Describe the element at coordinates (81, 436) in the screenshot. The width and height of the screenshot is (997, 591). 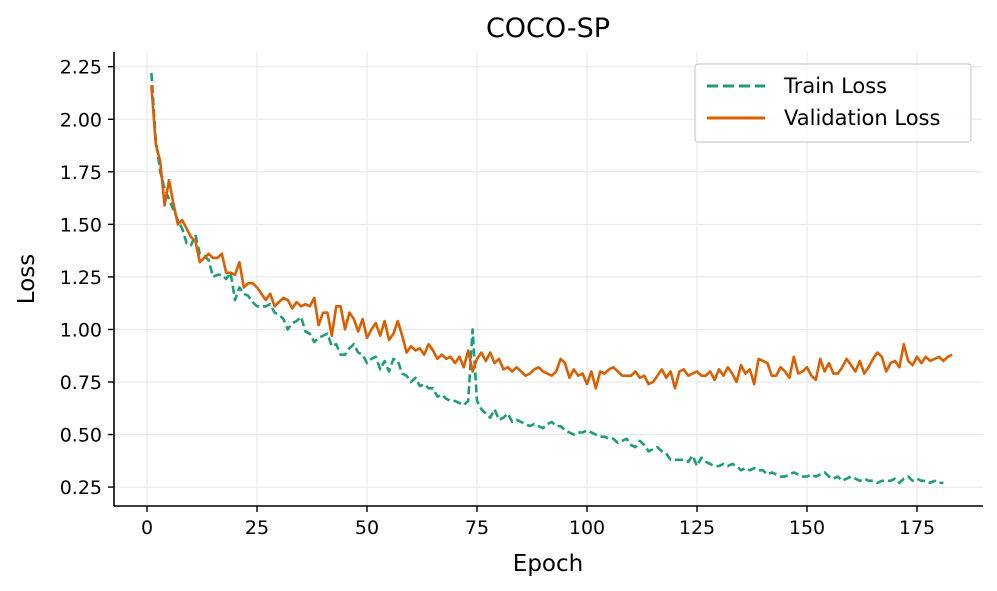
I see `y-tick-label: 0.50` at that location.